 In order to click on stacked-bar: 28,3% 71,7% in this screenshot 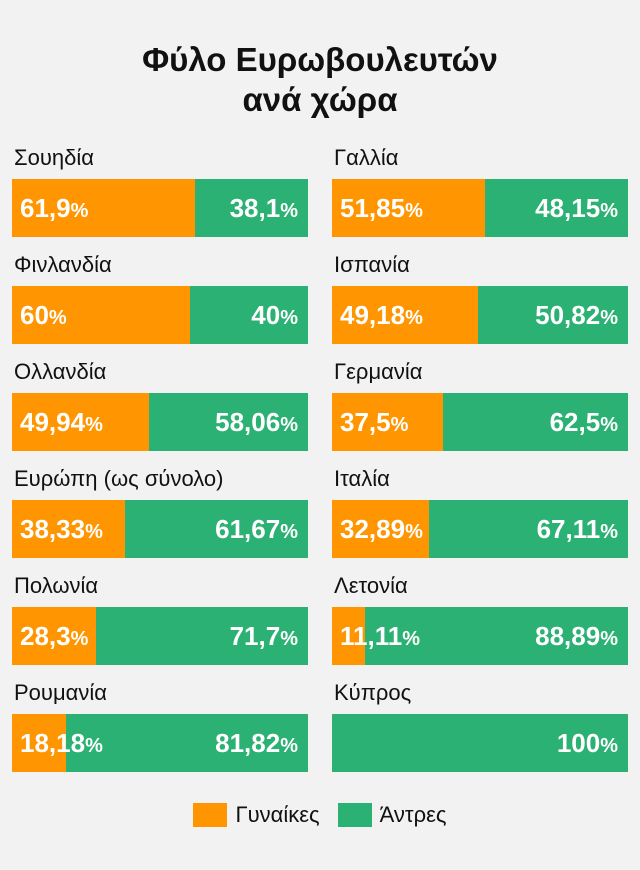, I will do `click(160, 636)`.